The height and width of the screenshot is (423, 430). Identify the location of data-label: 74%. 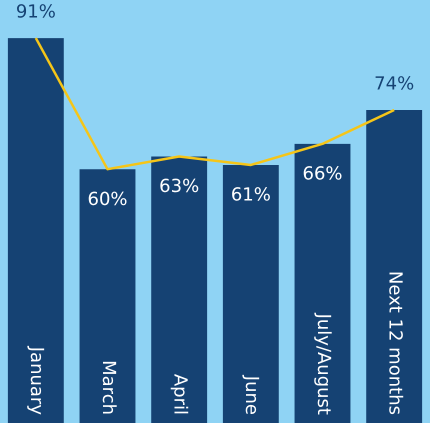
(394, 84).